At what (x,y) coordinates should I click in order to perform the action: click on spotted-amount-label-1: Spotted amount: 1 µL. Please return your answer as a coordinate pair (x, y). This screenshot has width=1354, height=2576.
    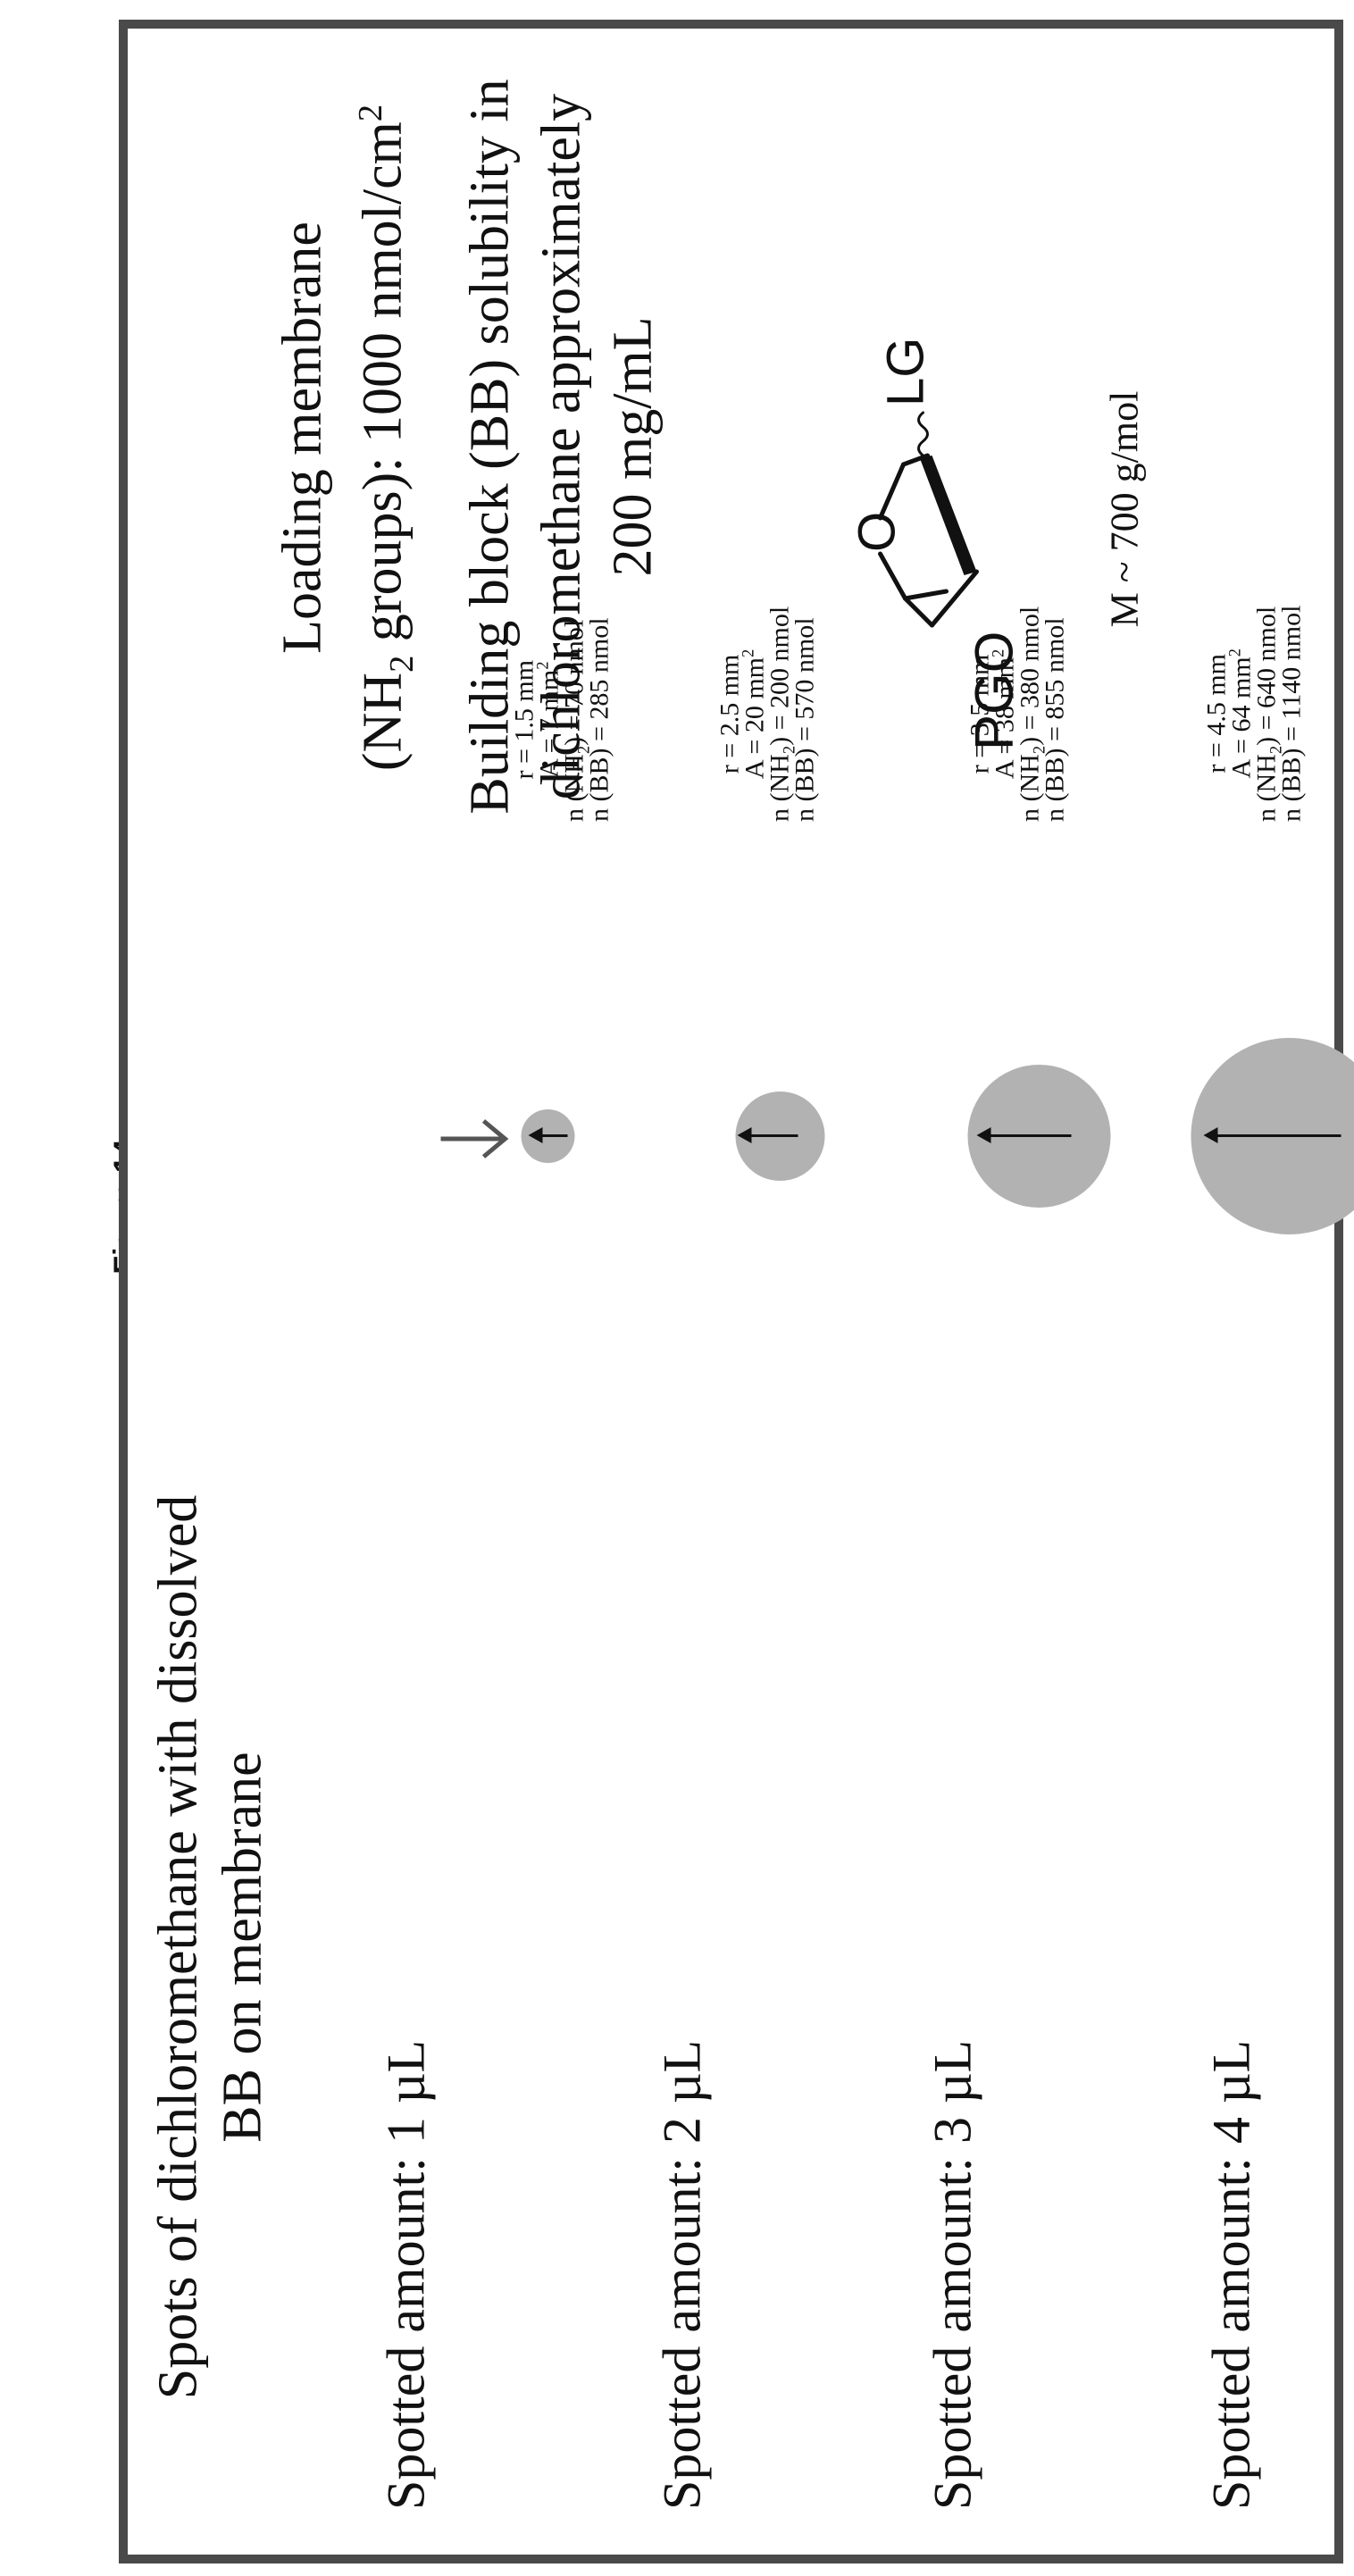
    Looking at the image, I should click on (405, 2275).